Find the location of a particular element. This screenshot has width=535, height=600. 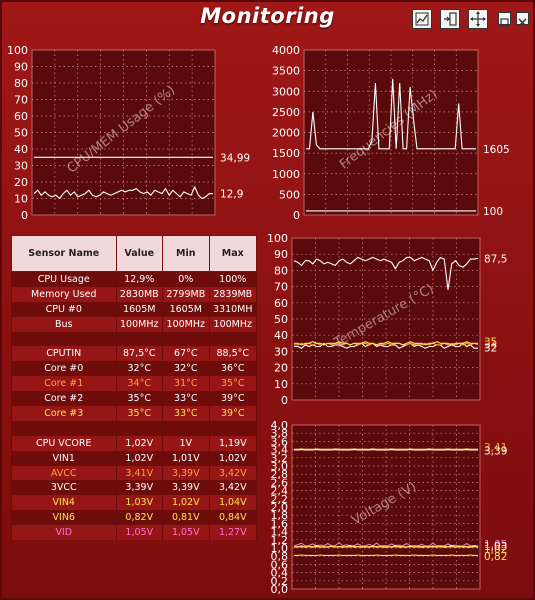

sensor-value-cell: 32°C is located at coordinates (139, 369).